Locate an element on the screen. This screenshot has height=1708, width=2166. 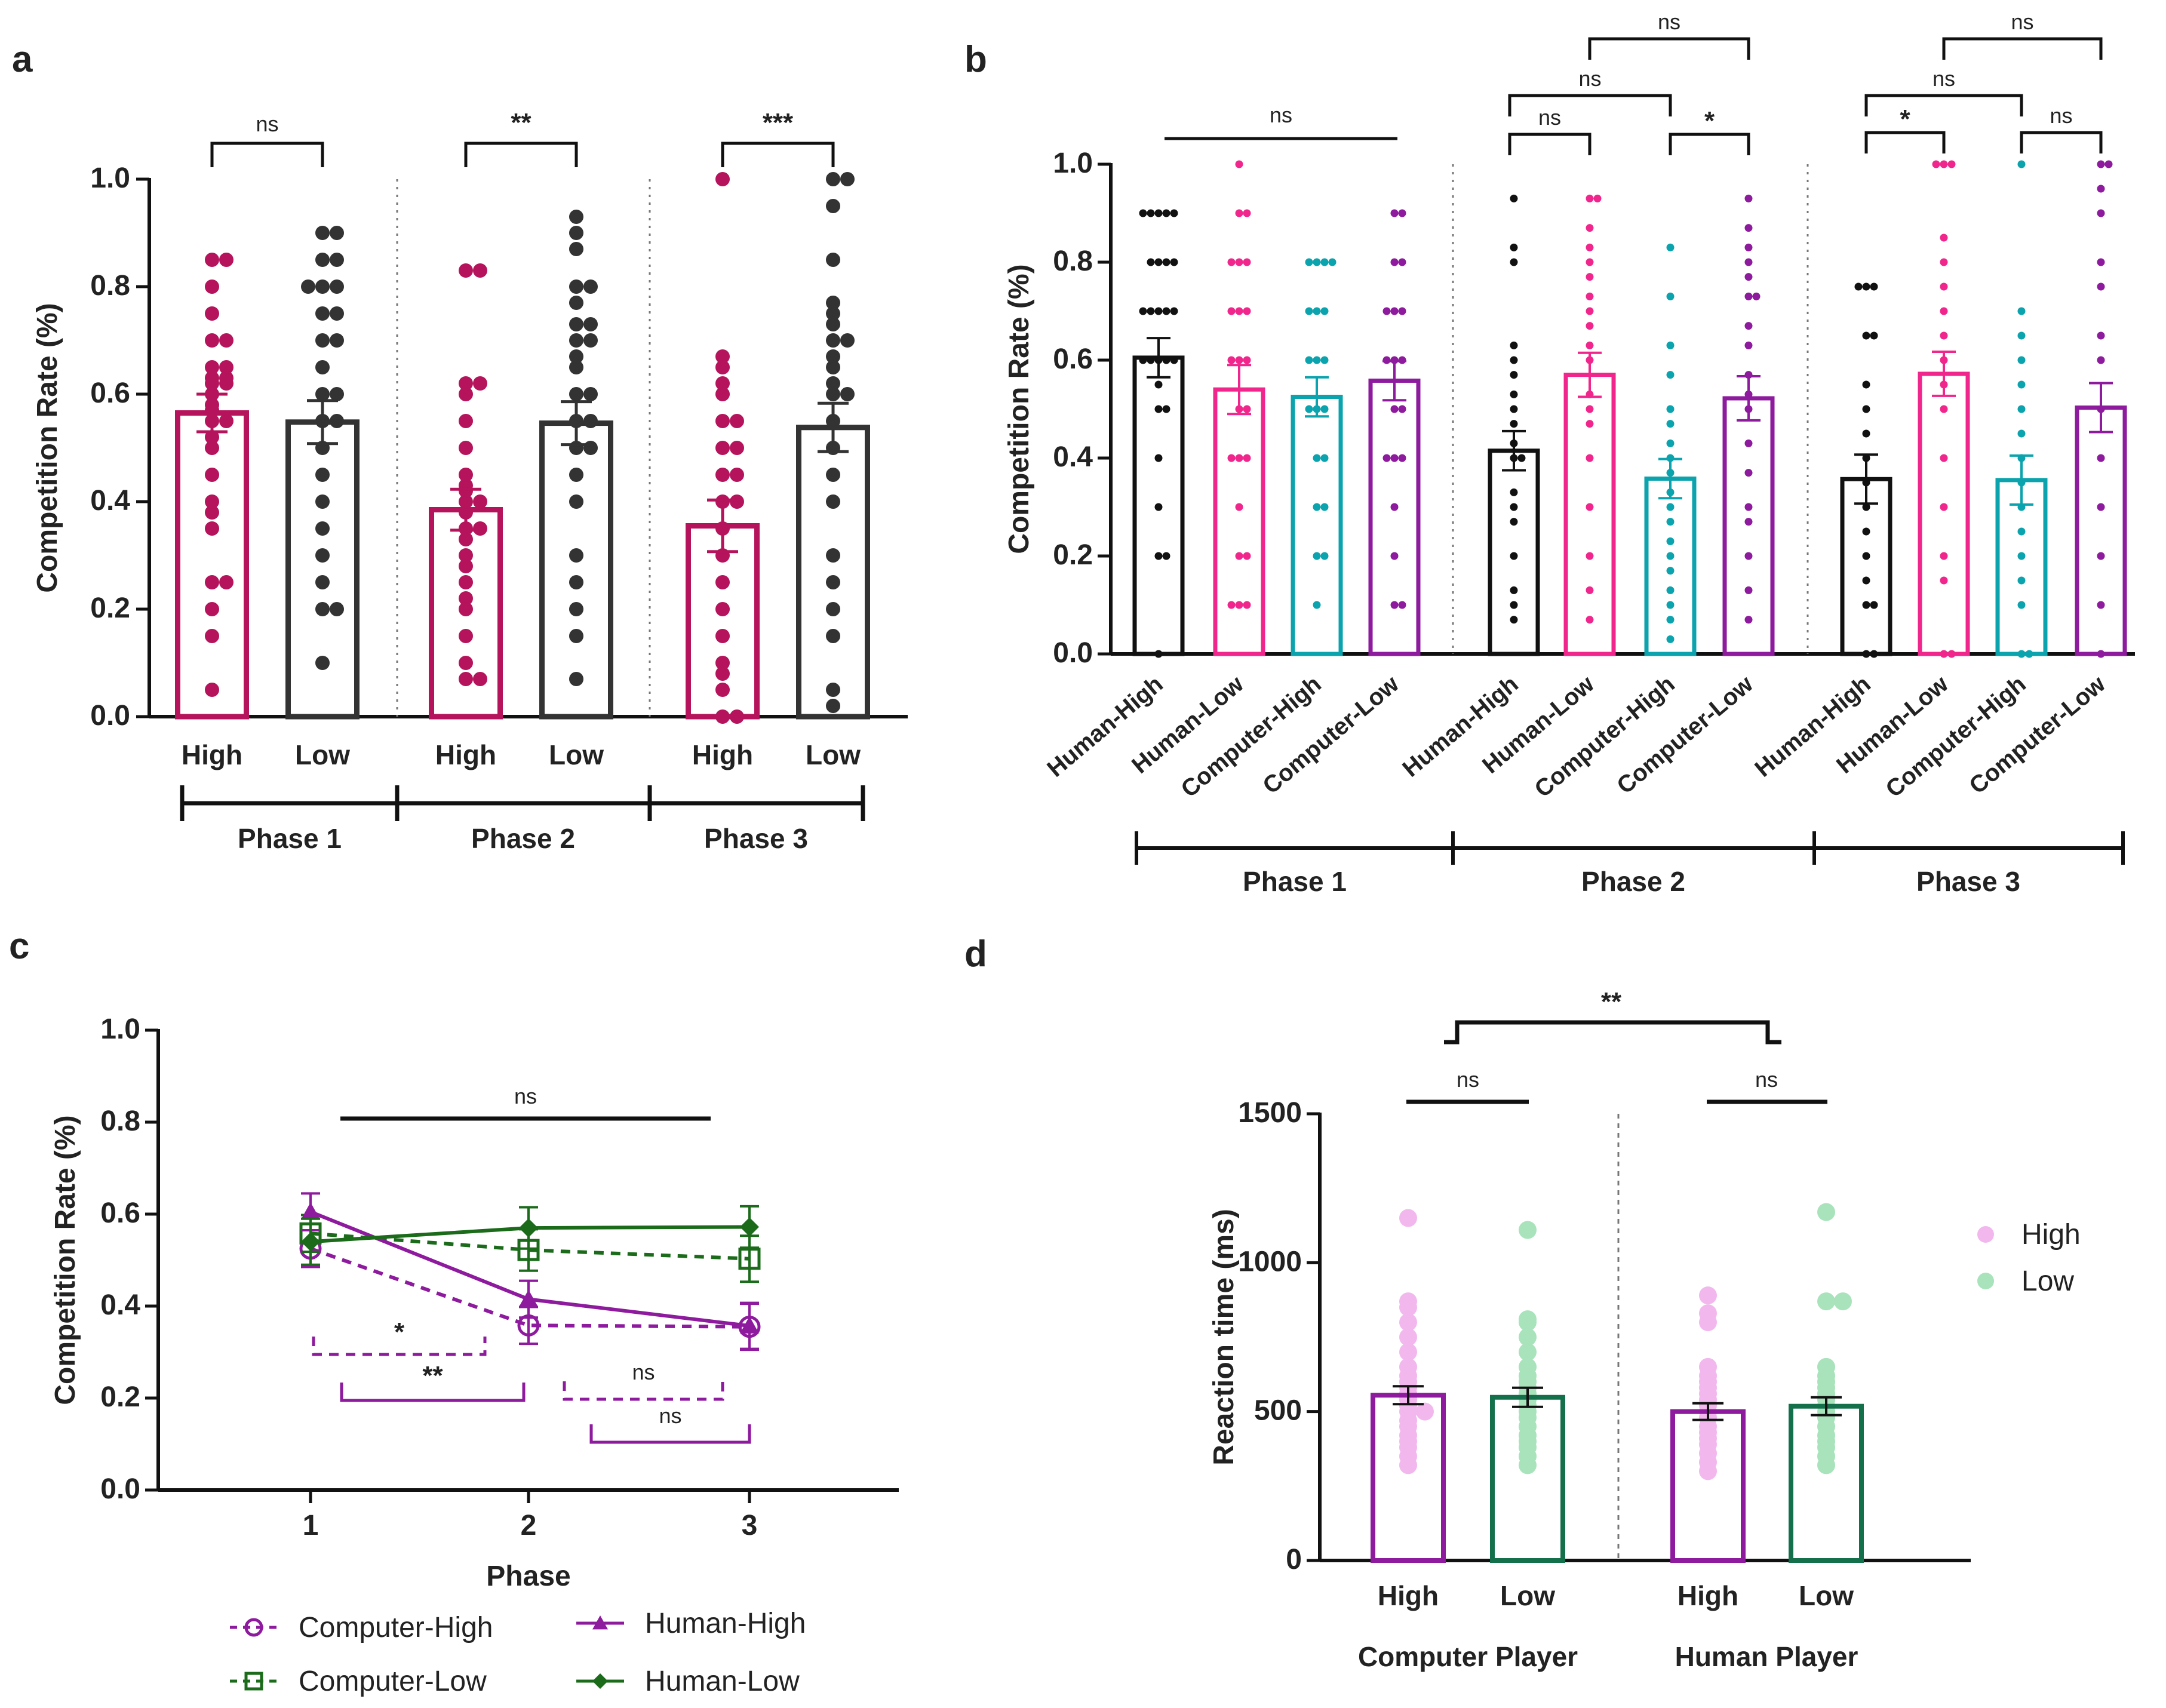
y-tick-label: 1500 is located at coordinates (1270, 1113).